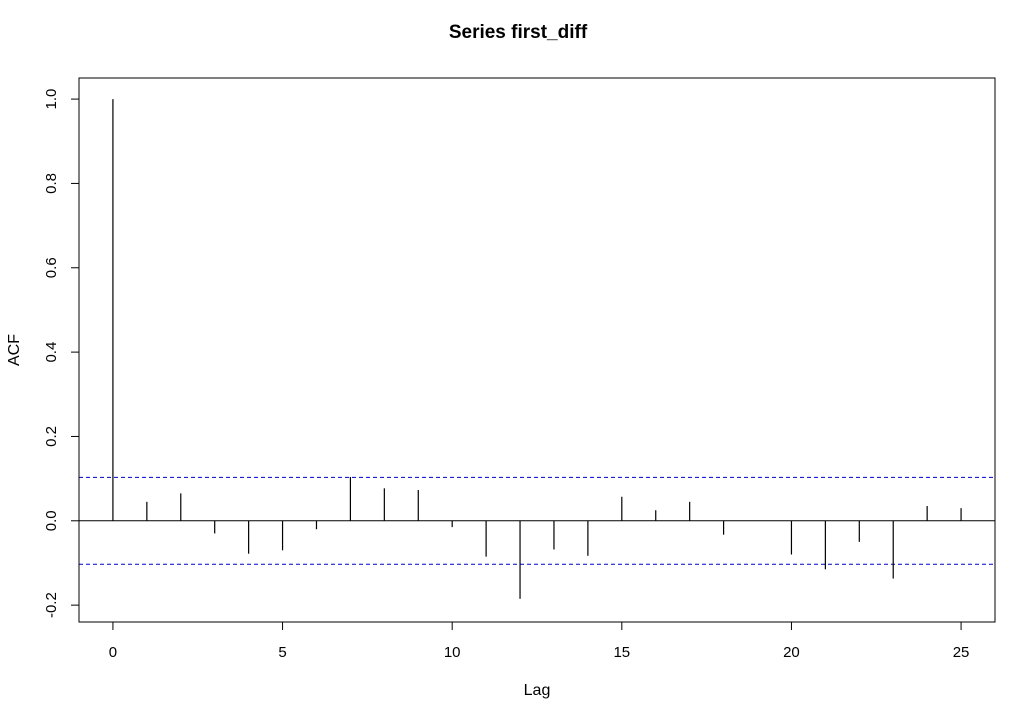  What do you see at coordinates (51, 352) in the screenshot?
I see `y-tick-label: 0.4` at bounding box center [51, 352].